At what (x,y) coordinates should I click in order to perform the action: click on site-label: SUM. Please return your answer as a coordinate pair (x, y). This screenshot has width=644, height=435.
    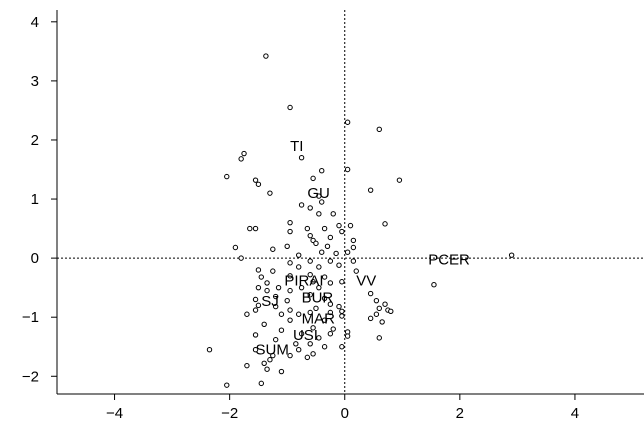
    Looking at the image, I should click on (272, 350).